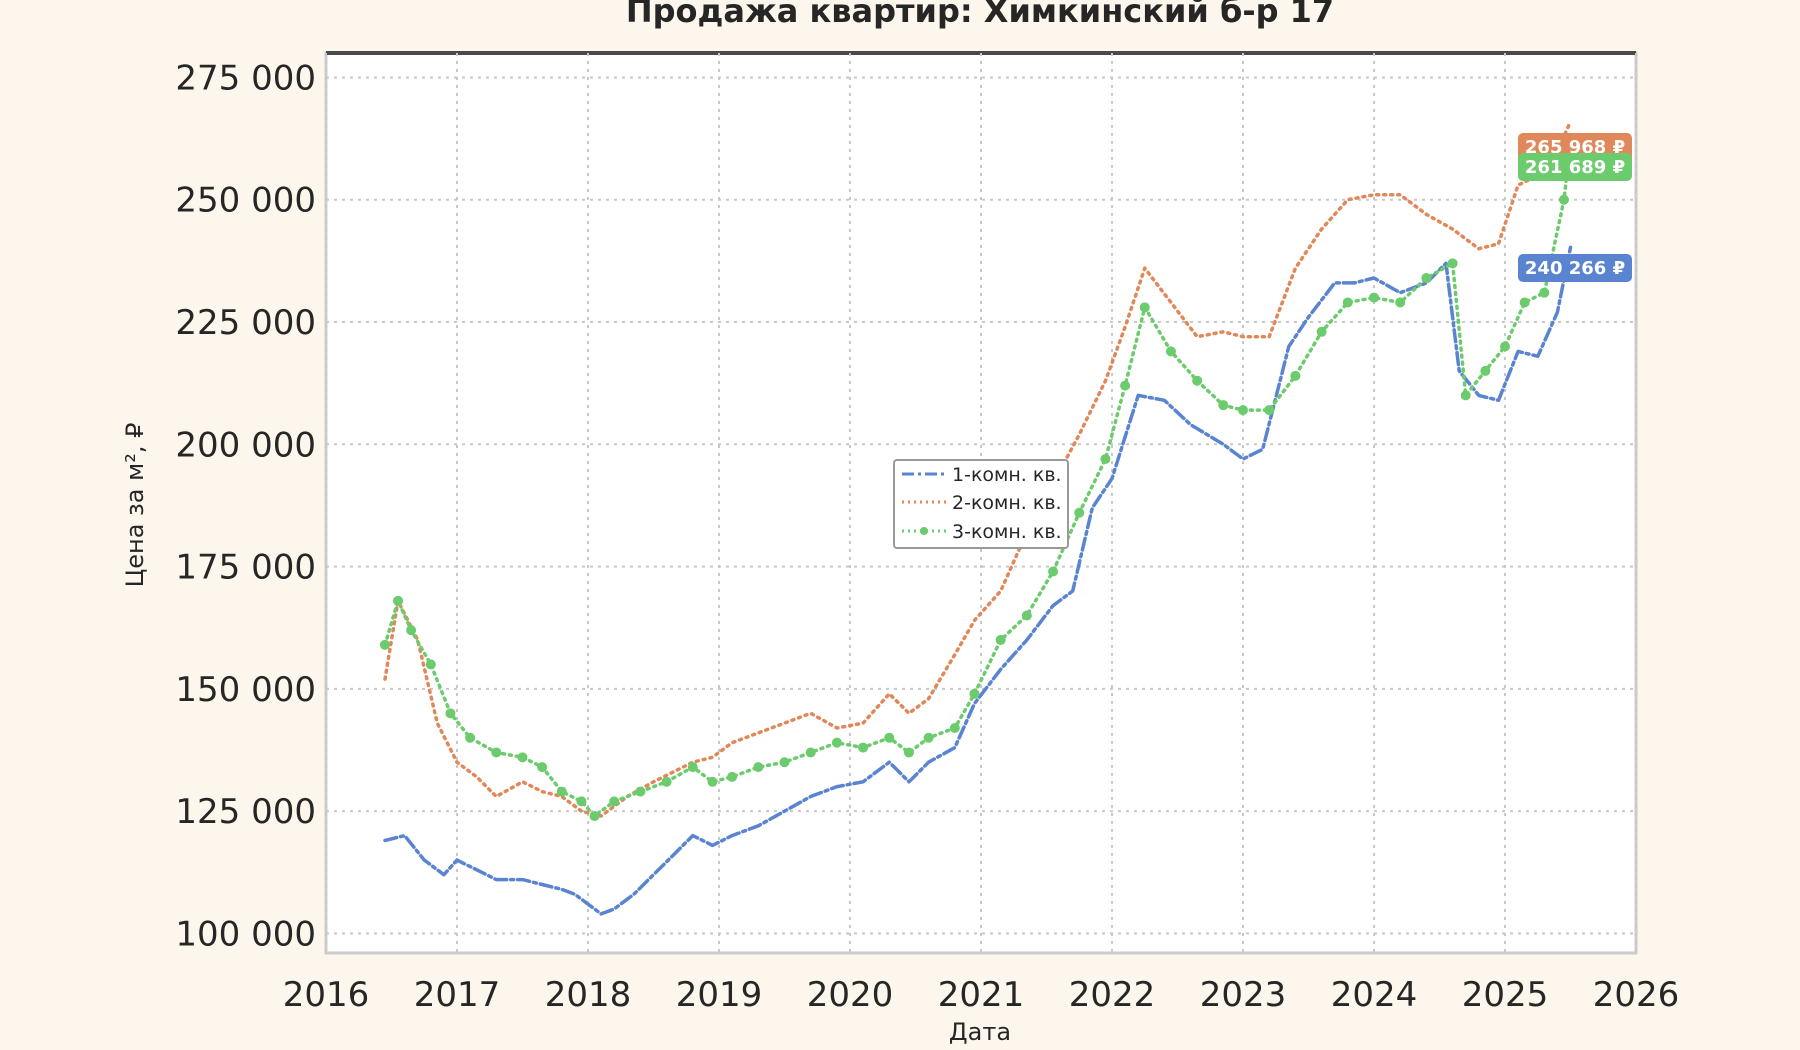  What do you see at coordinates (1575, 147) in the screenshot?
I see `badge-2room-label: 265 968 ₽` at bounding box center [1575, 147].